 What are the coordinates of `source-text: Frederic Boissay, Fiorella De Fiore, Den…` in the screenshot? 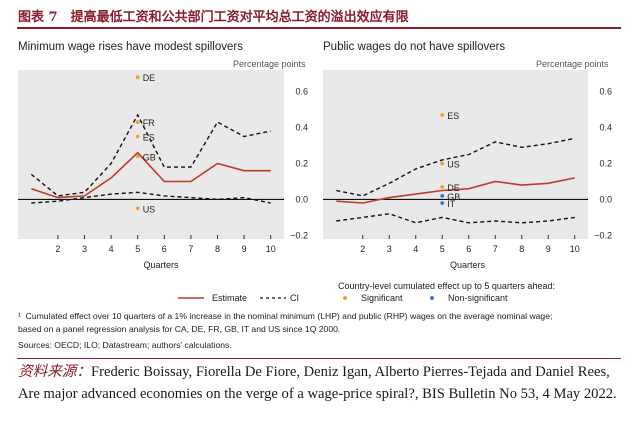 It's located at (317, 383).